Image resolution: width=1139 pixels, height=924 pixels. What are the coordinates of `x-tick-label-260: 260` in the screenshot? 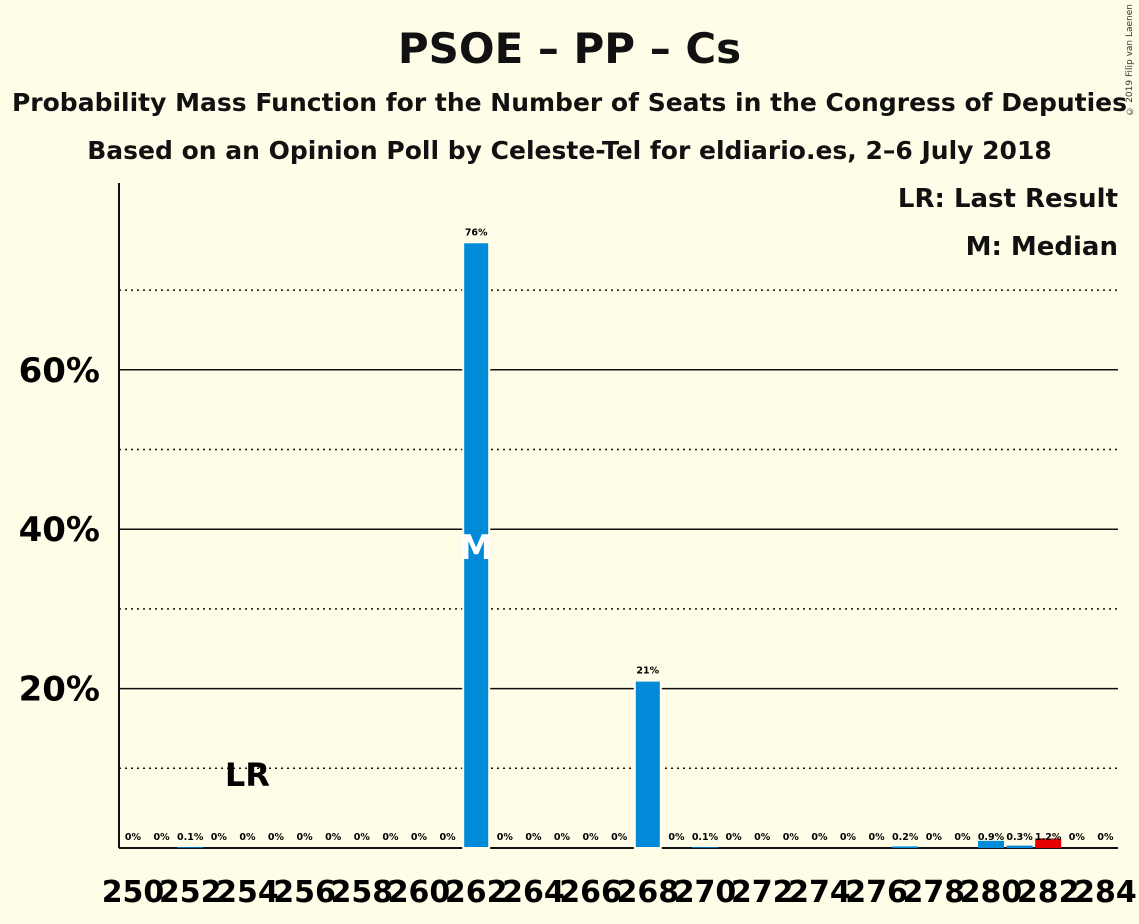 It's located at (419, 892).